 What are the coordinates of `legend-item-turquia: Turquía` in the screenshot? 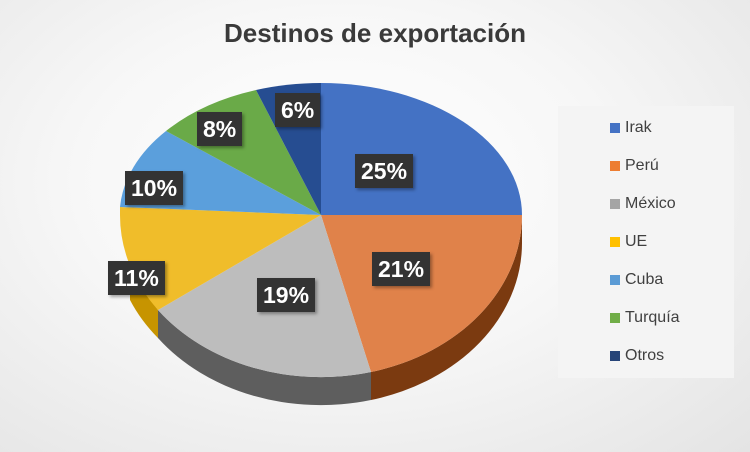 It's located at (645, 318).